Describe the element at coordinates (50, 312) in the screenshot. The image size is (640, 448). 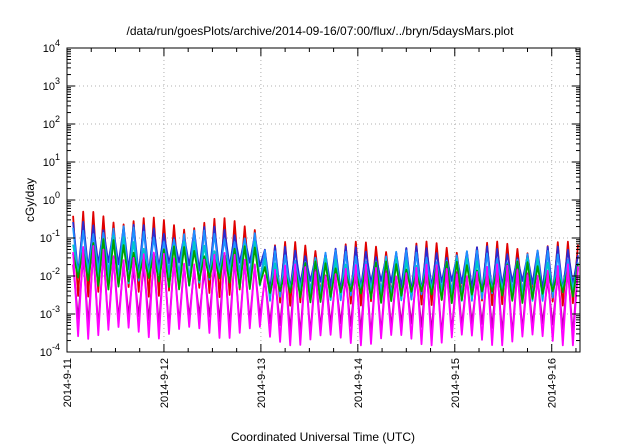
I see `y-tick-label: 10⁻³` at that location.